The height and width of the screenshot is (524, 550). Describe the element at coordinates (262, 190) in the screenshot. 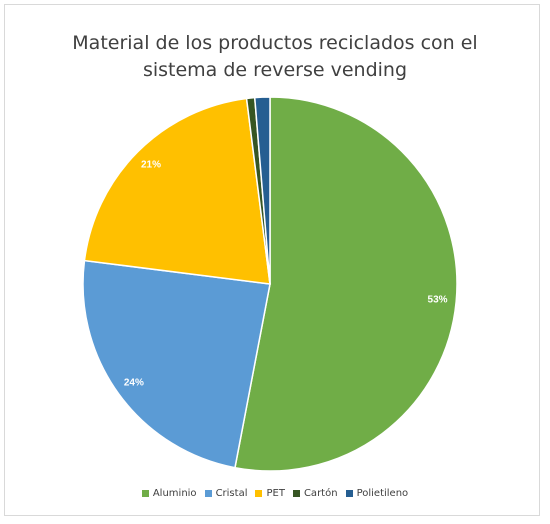

I see `pie-slice-polietileno` at that location.